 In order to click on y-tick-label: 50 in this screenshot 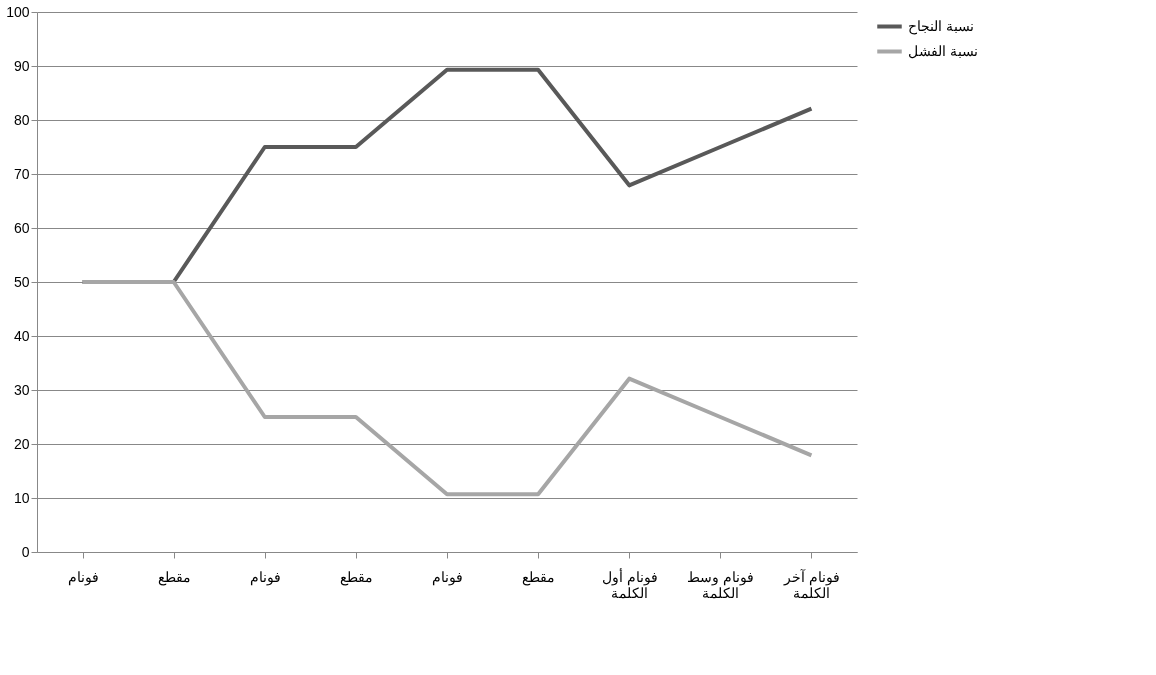, I will do `click(21, 281)`.